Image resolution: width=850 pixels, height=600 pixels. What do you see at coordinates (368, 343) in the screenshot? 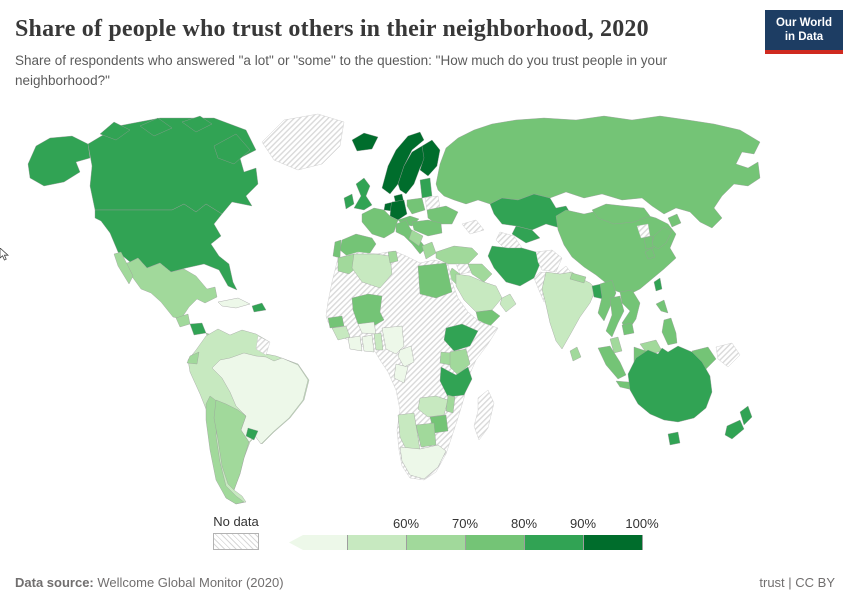
I see `country-ghana` at bounding box center [368, 343].